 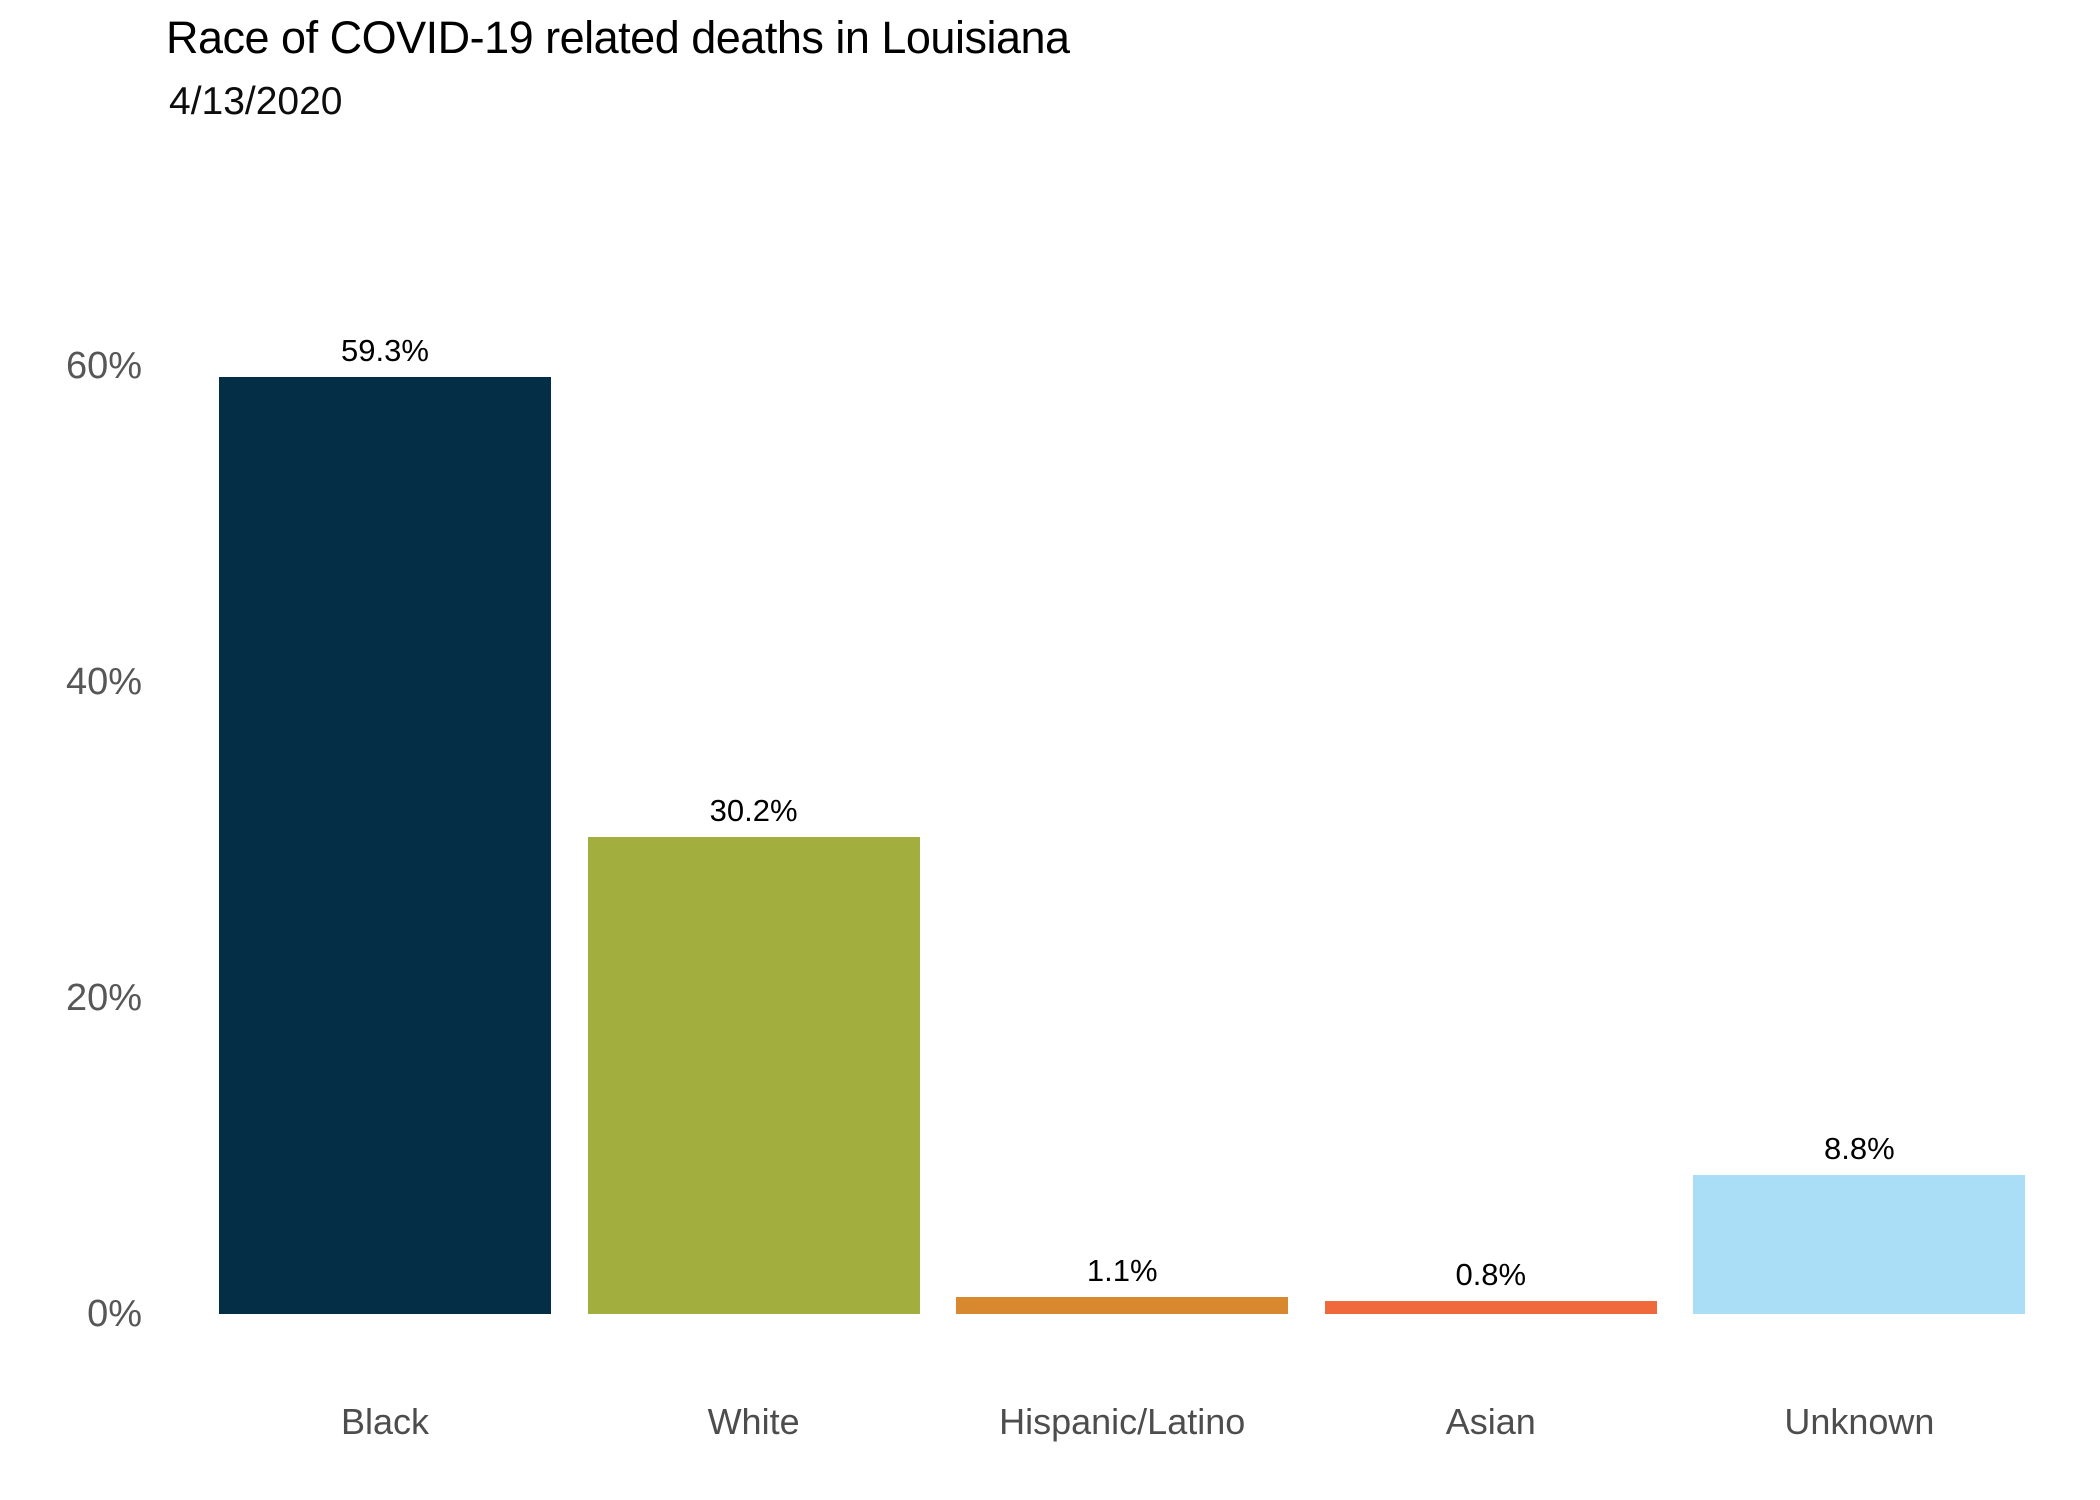 I want to click on x-axis-label-hispanic-latino: Hispanic/Latino, so click(x=1122, y=1421).